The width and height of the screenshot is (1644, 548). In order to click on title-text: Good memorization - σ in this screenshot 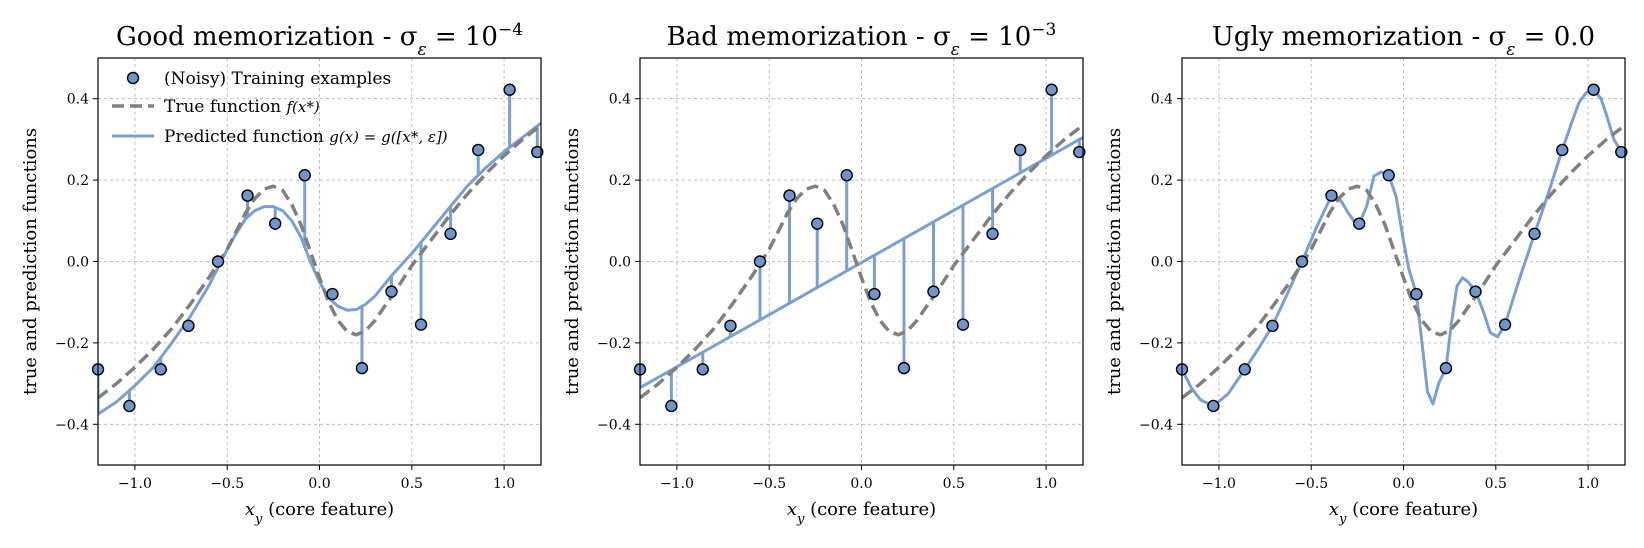, I will do `click(267, 37)`.